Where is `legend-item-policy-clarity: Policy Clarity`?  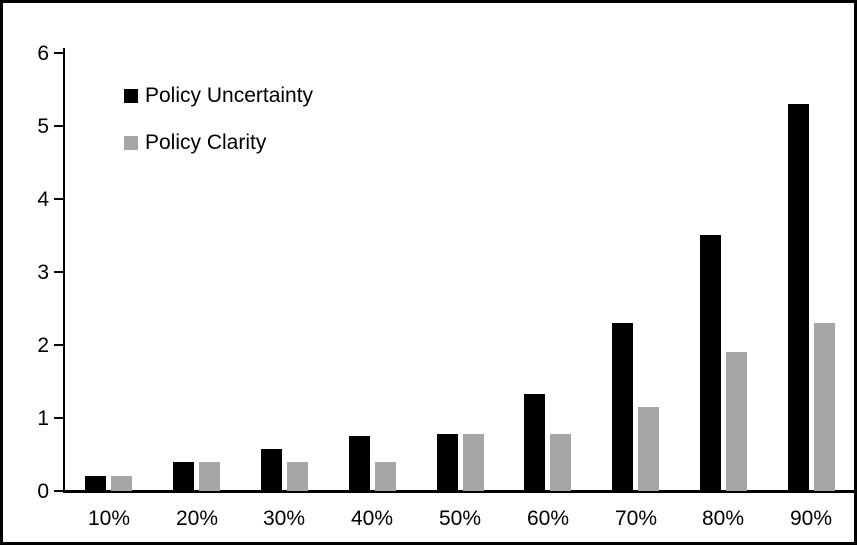
legend-item-policy-clarity: Policy Clarity is located at coordinates (218, 142).